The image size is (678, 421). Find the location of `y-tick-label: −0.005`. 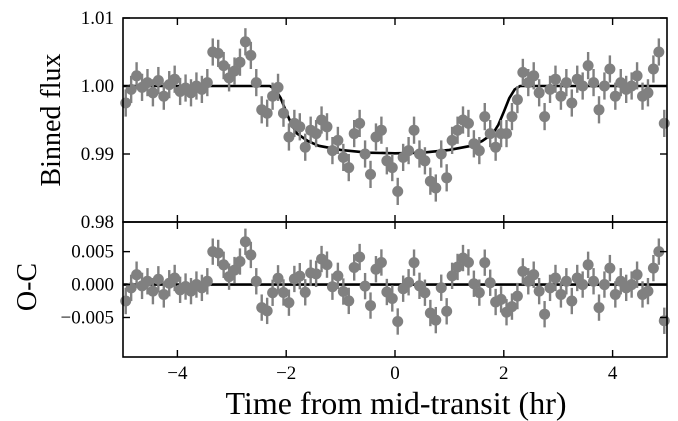

y-tick-label: −0.005 is located at coordinates (87, 317).